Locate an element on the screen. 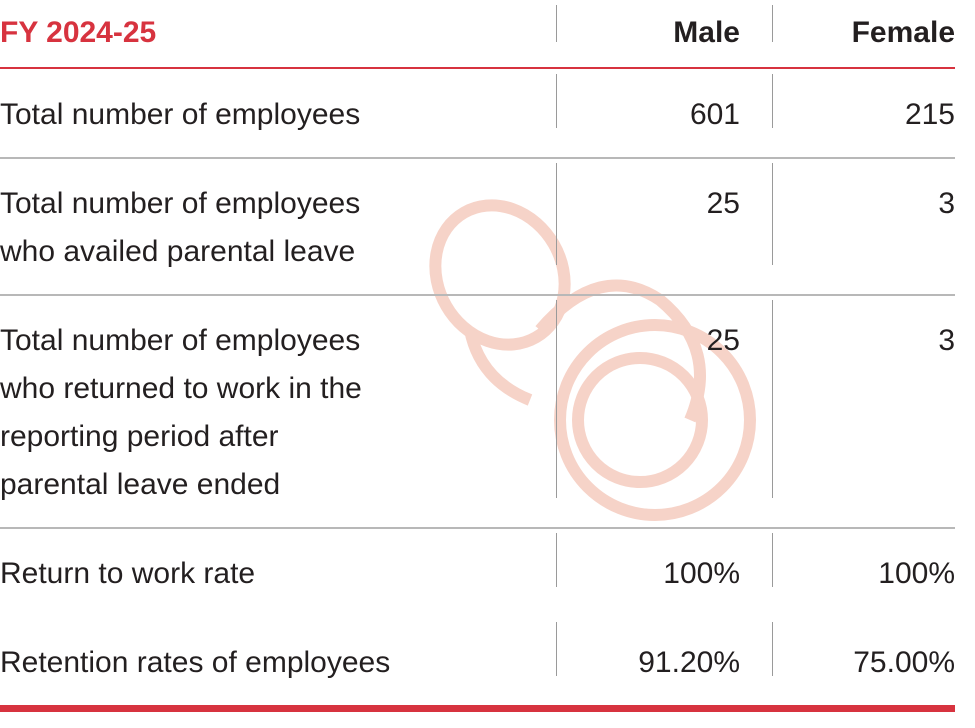 This screenshot has height=728, width=975. header-rule is located at coordinates (477, 68).